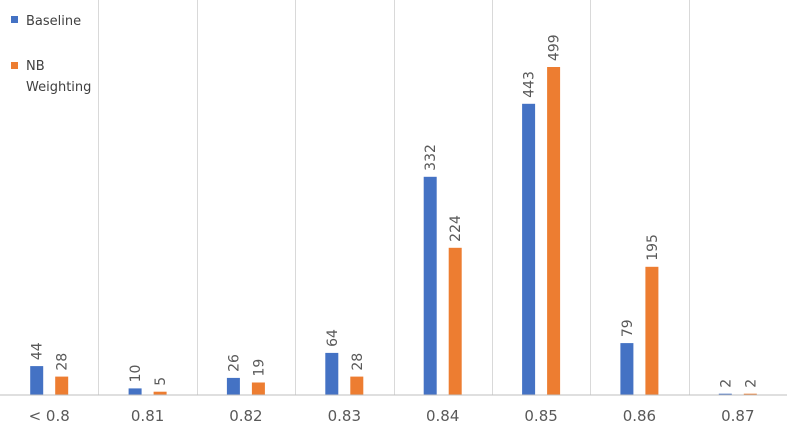 The width and height of the screenshot is (787, 436). What do you see at coordinates (555, 47) in the screenshot?
I see `data-label-nb-weighting: 499` at bounding box center [555, 47].